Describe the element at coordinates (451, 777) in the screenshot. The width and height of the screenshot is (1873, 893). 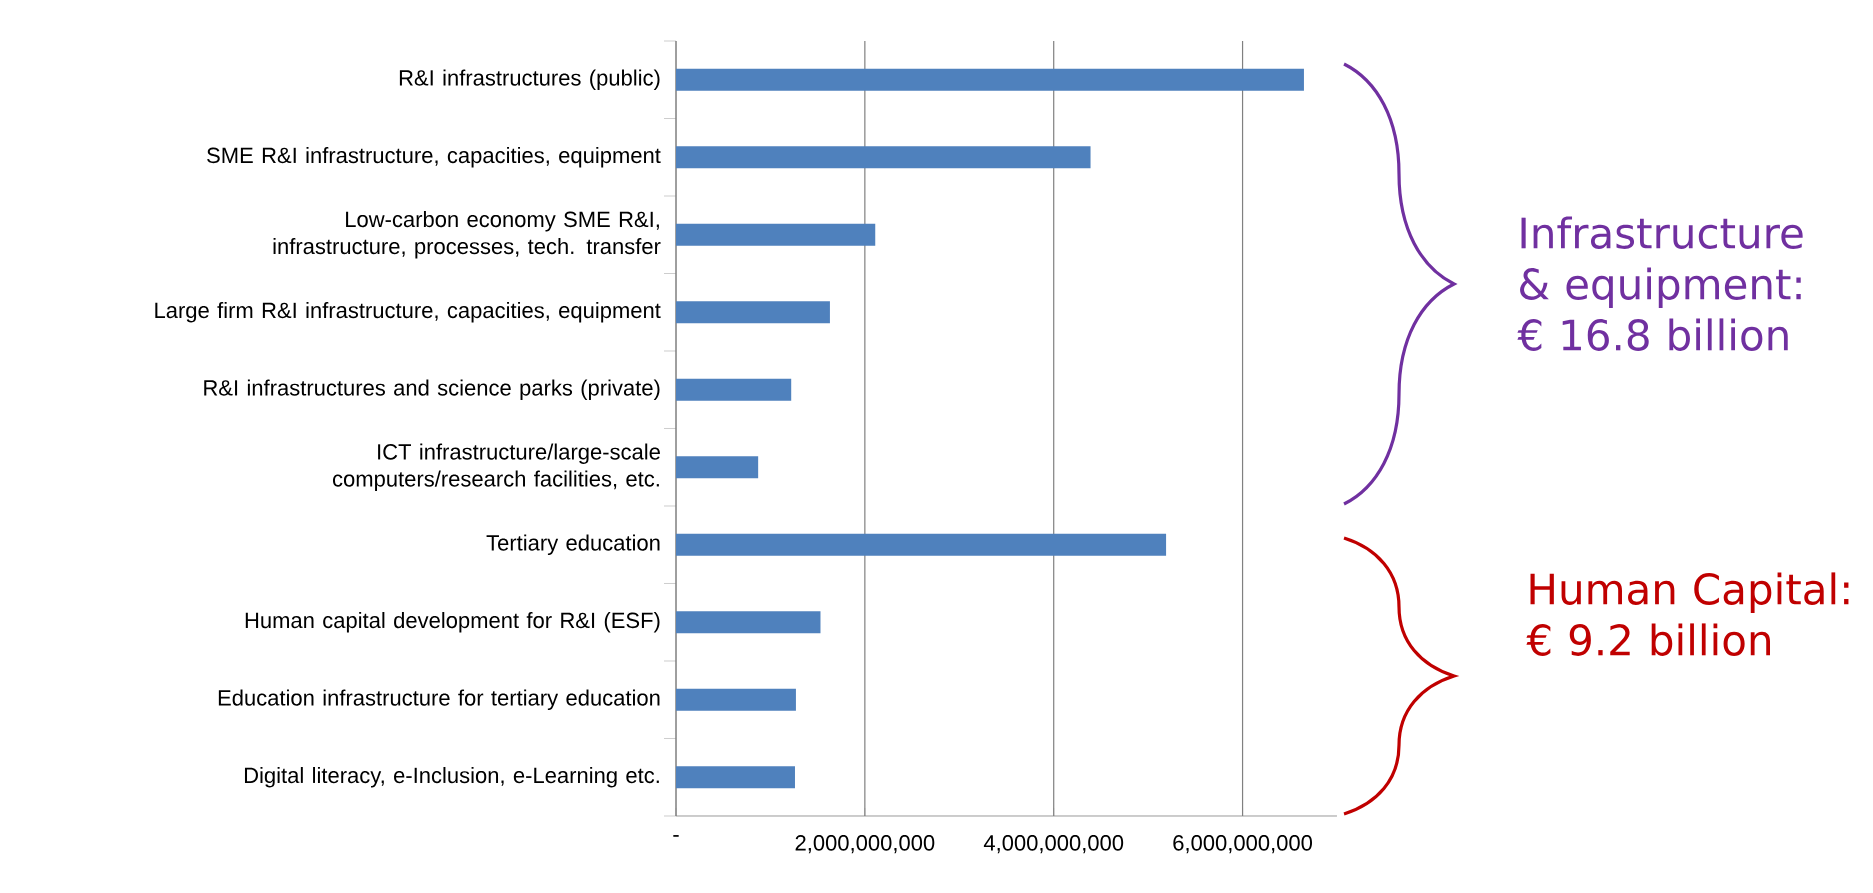
I see `y-tick-label: Digital literacy, e-Inclusion, e-Learning etc.` at that location.